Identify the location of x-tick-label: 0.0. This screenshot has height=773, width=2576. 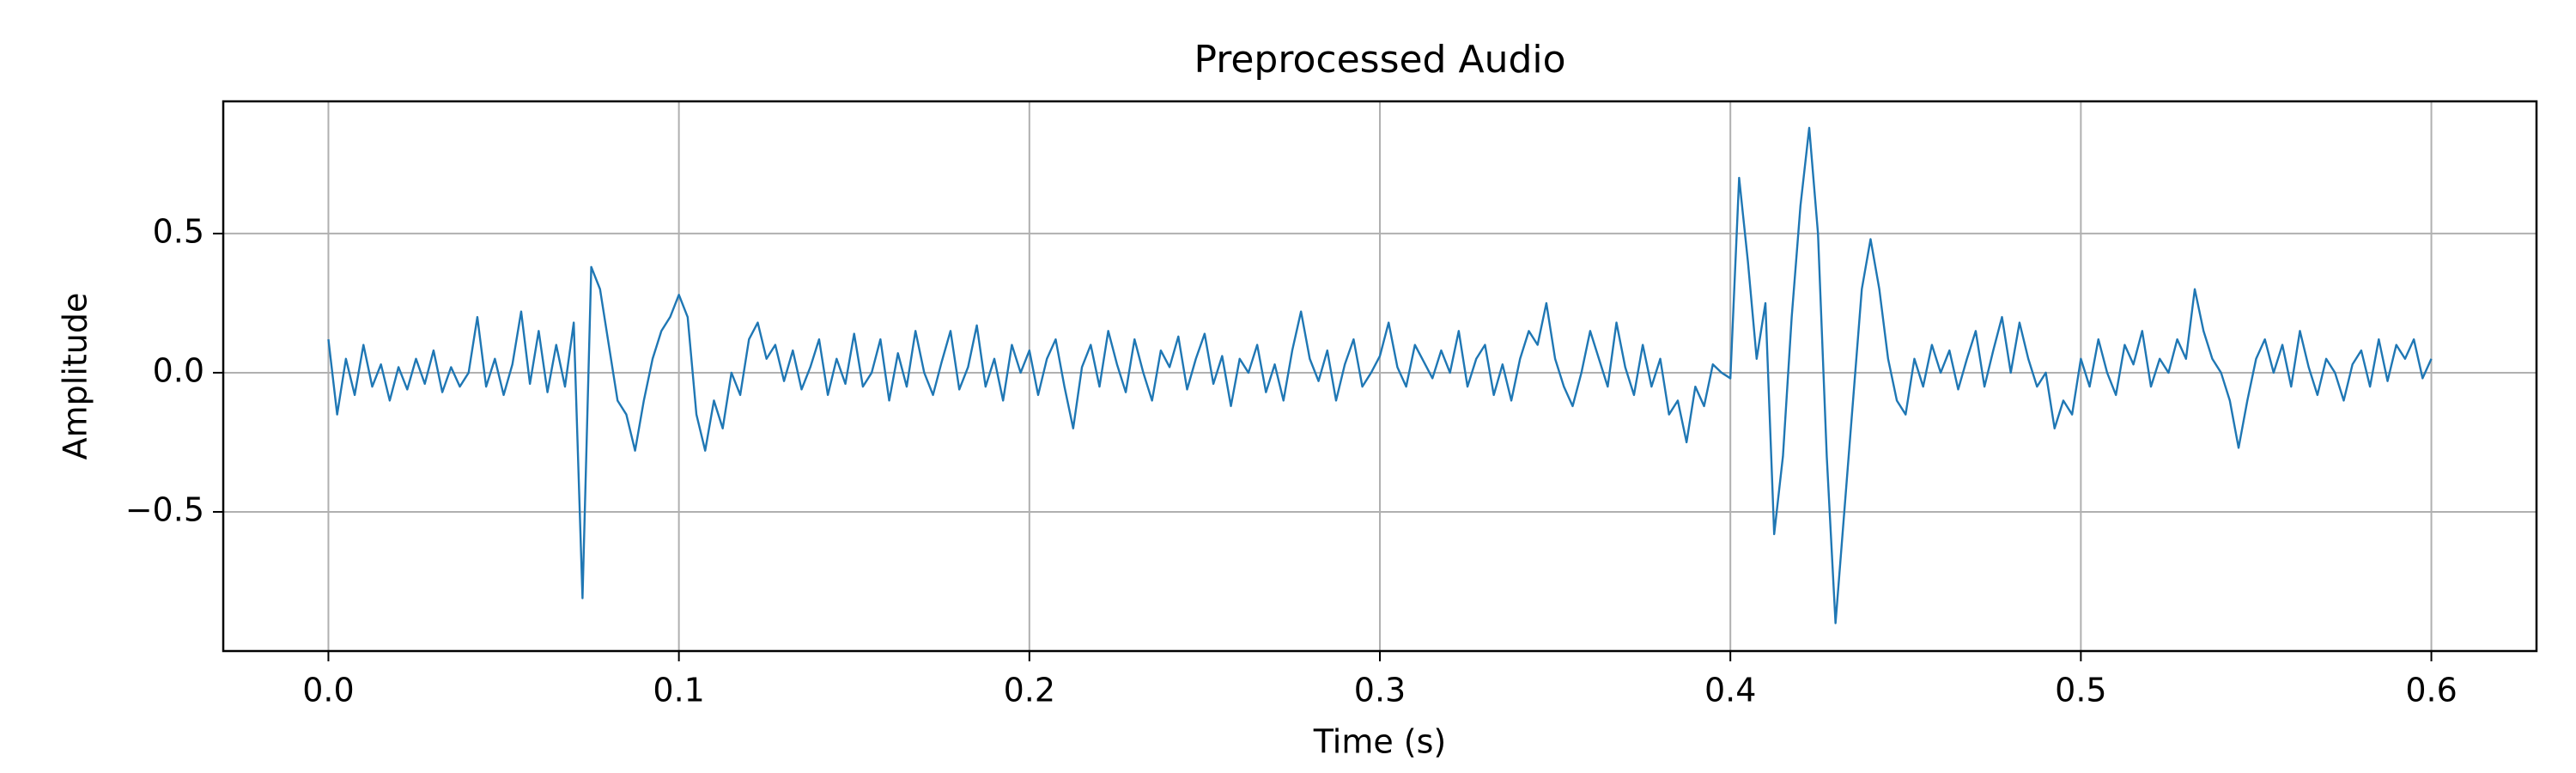
(328, 690).